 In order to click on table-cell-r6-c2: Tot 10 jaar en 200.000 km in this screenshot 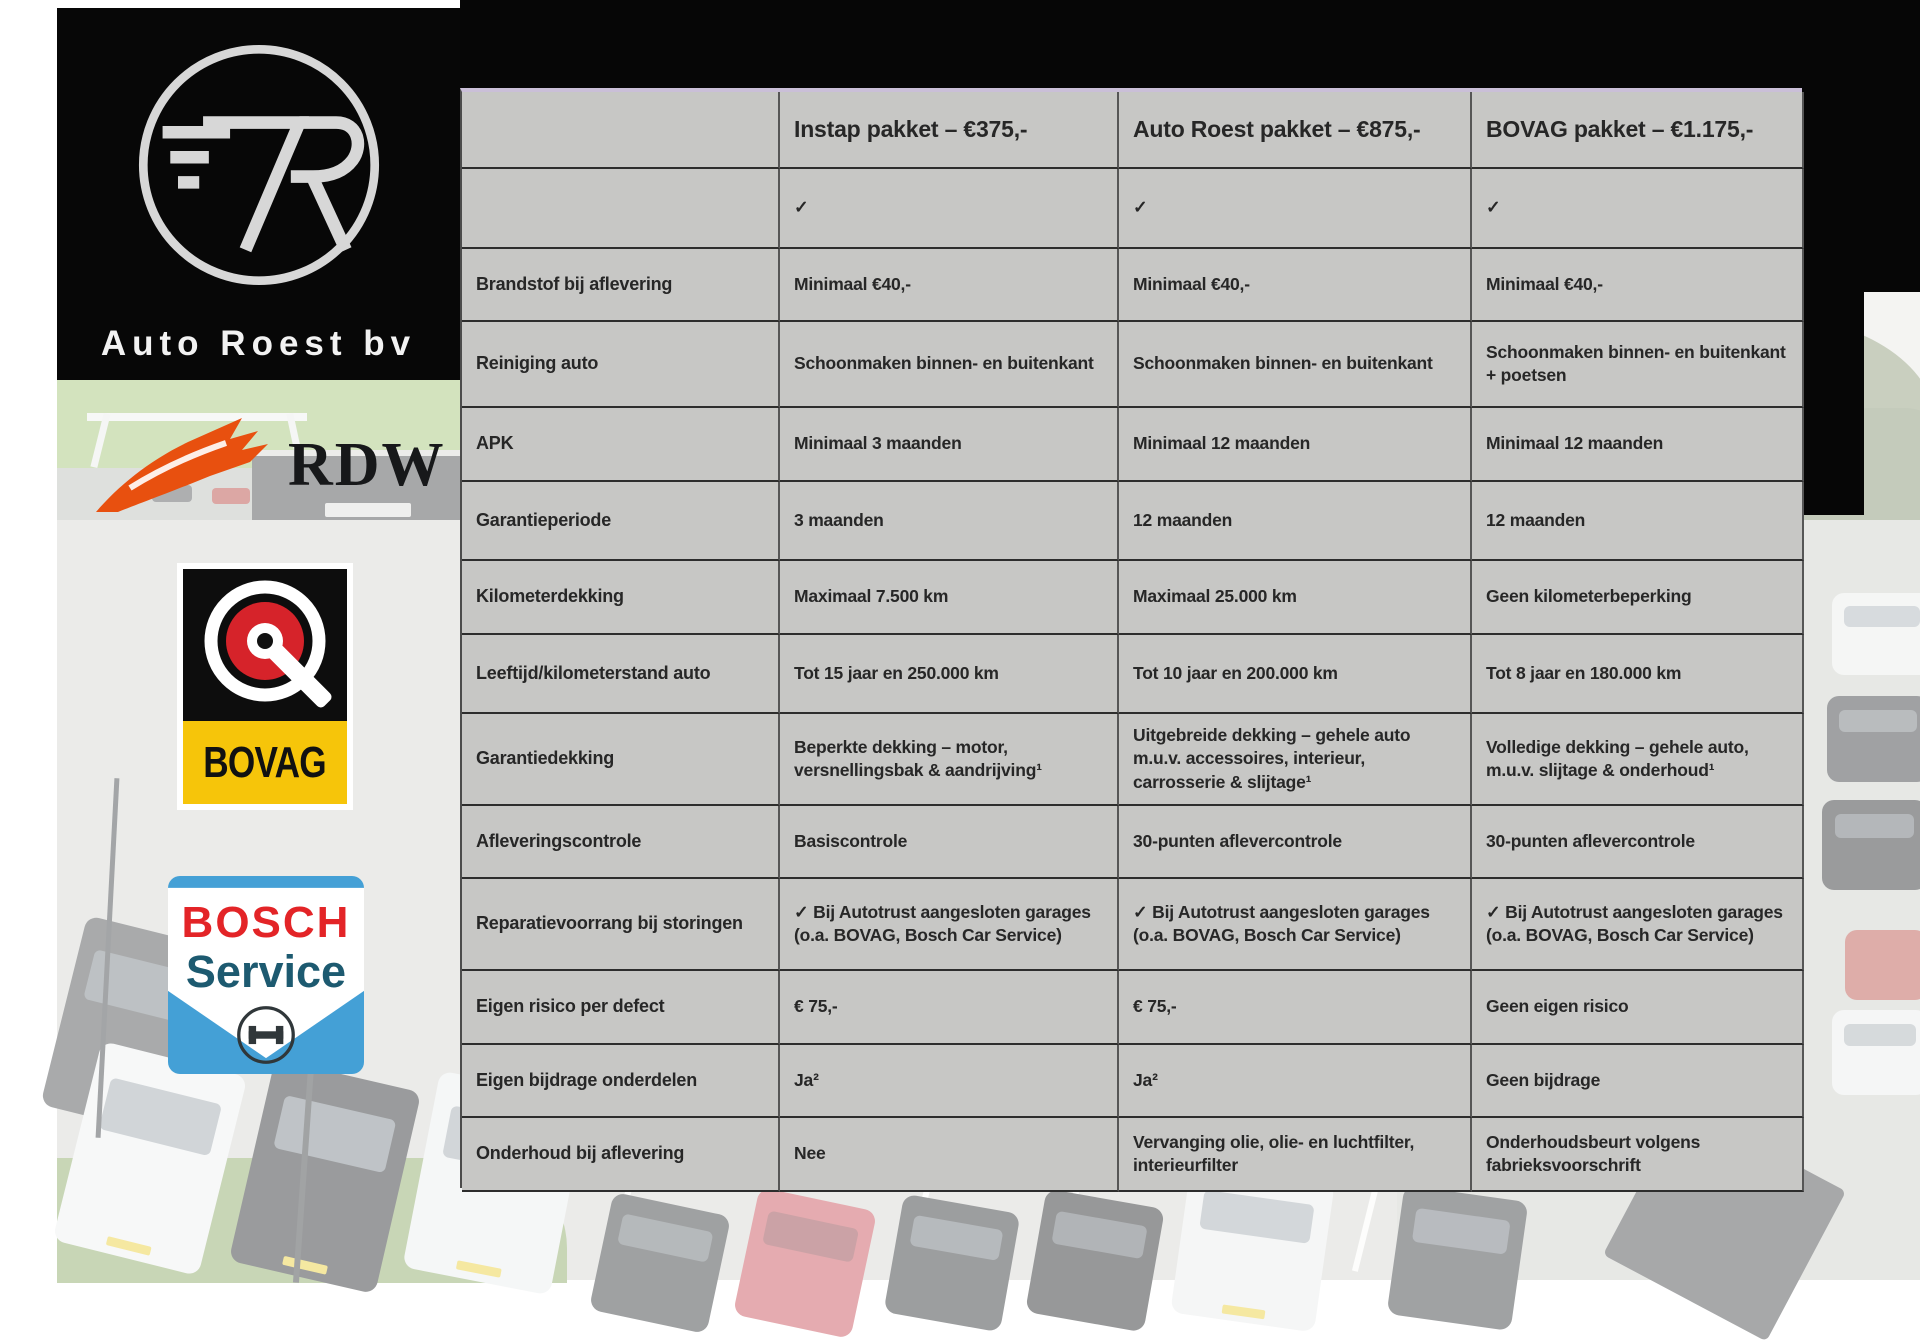, I will do `click(1295, 674)`.